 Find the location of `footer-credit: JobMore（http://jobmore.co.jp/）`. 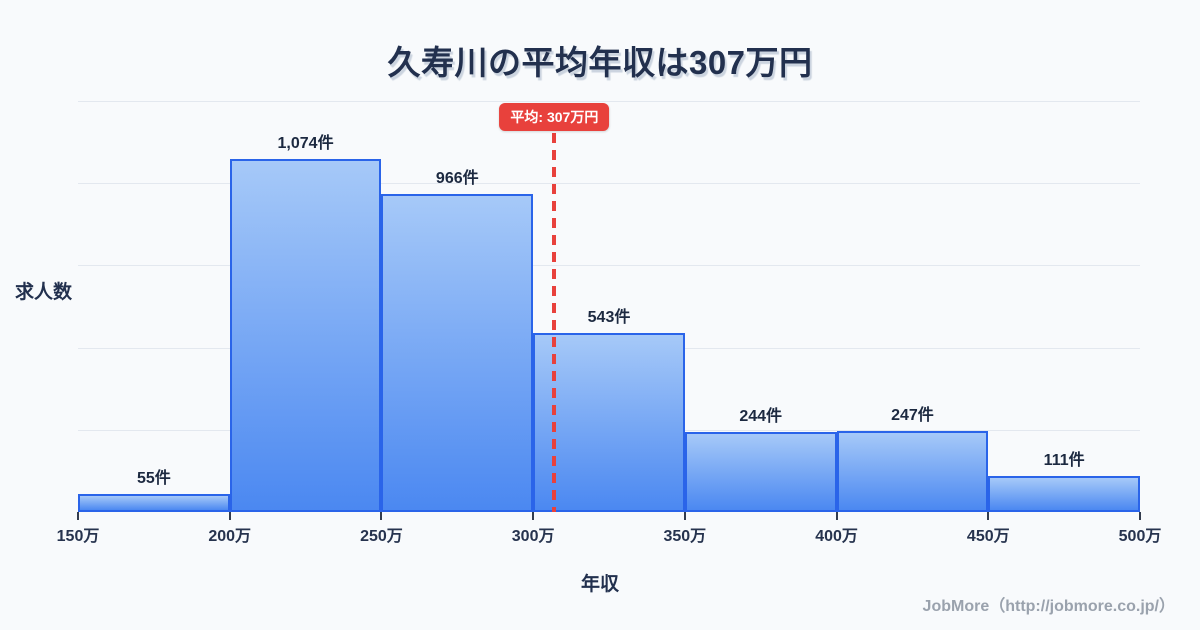

footer-credit: JobMore（http://jobmore.co.jp/） is located at coordinates (1048, 606).